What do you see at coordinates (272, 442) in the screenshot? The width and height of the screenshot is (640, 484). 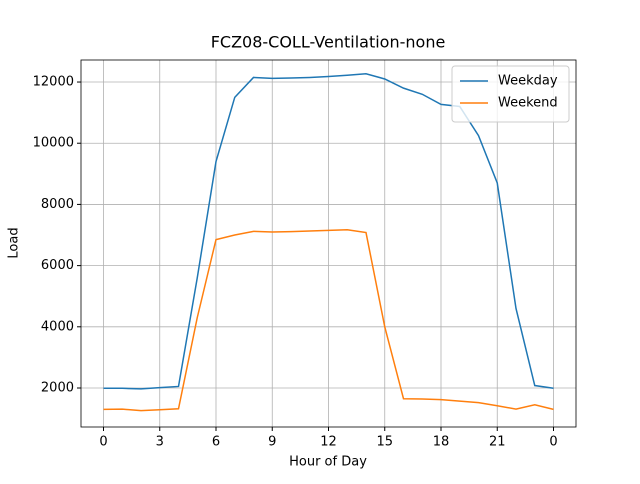 I see `x-tick-label: 9` at bounding box center [272, 442].